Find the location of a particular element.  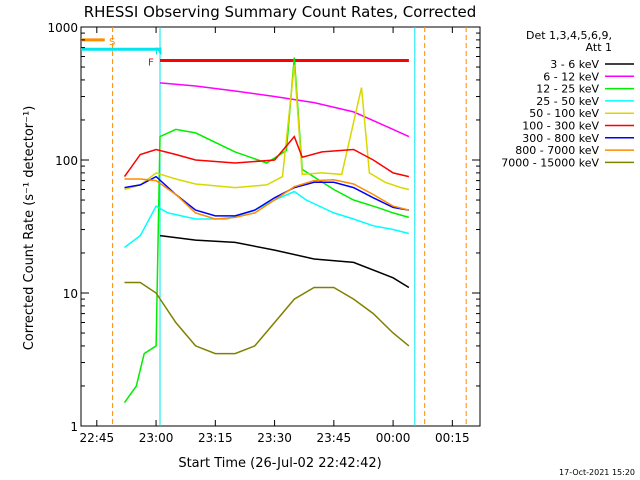

flag-label-f: F is located at coordinates (151, 62).